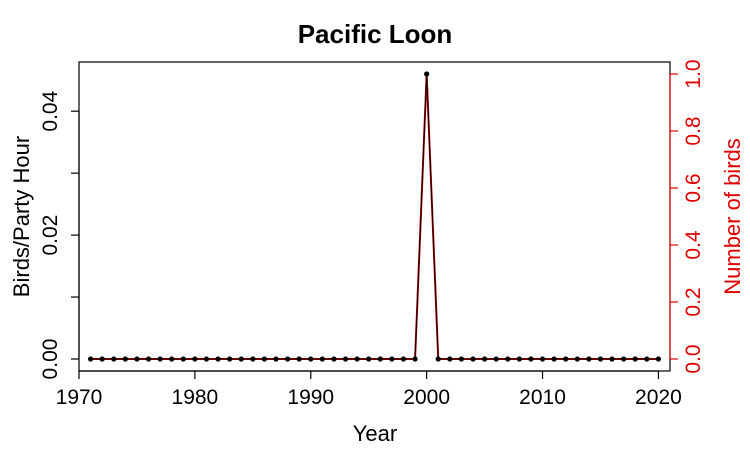 This screenshot has height=450, width=750. Describe the element at coordinates (50, 235) in the screenshot. I see `y-tick-label: 0.02` at that location.